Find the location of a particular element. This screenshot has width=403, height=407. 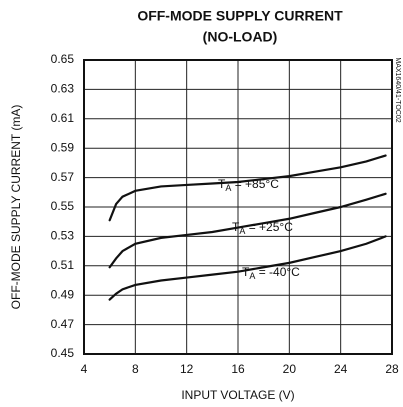

y-tick-label: 0.53 is located at coordinates (63, 236).